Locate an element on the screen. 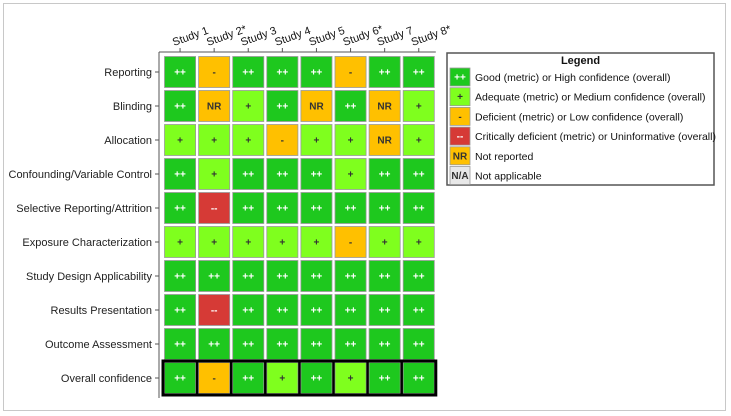  row-label: Outcome Assessment is located at coordinates (98, 345).